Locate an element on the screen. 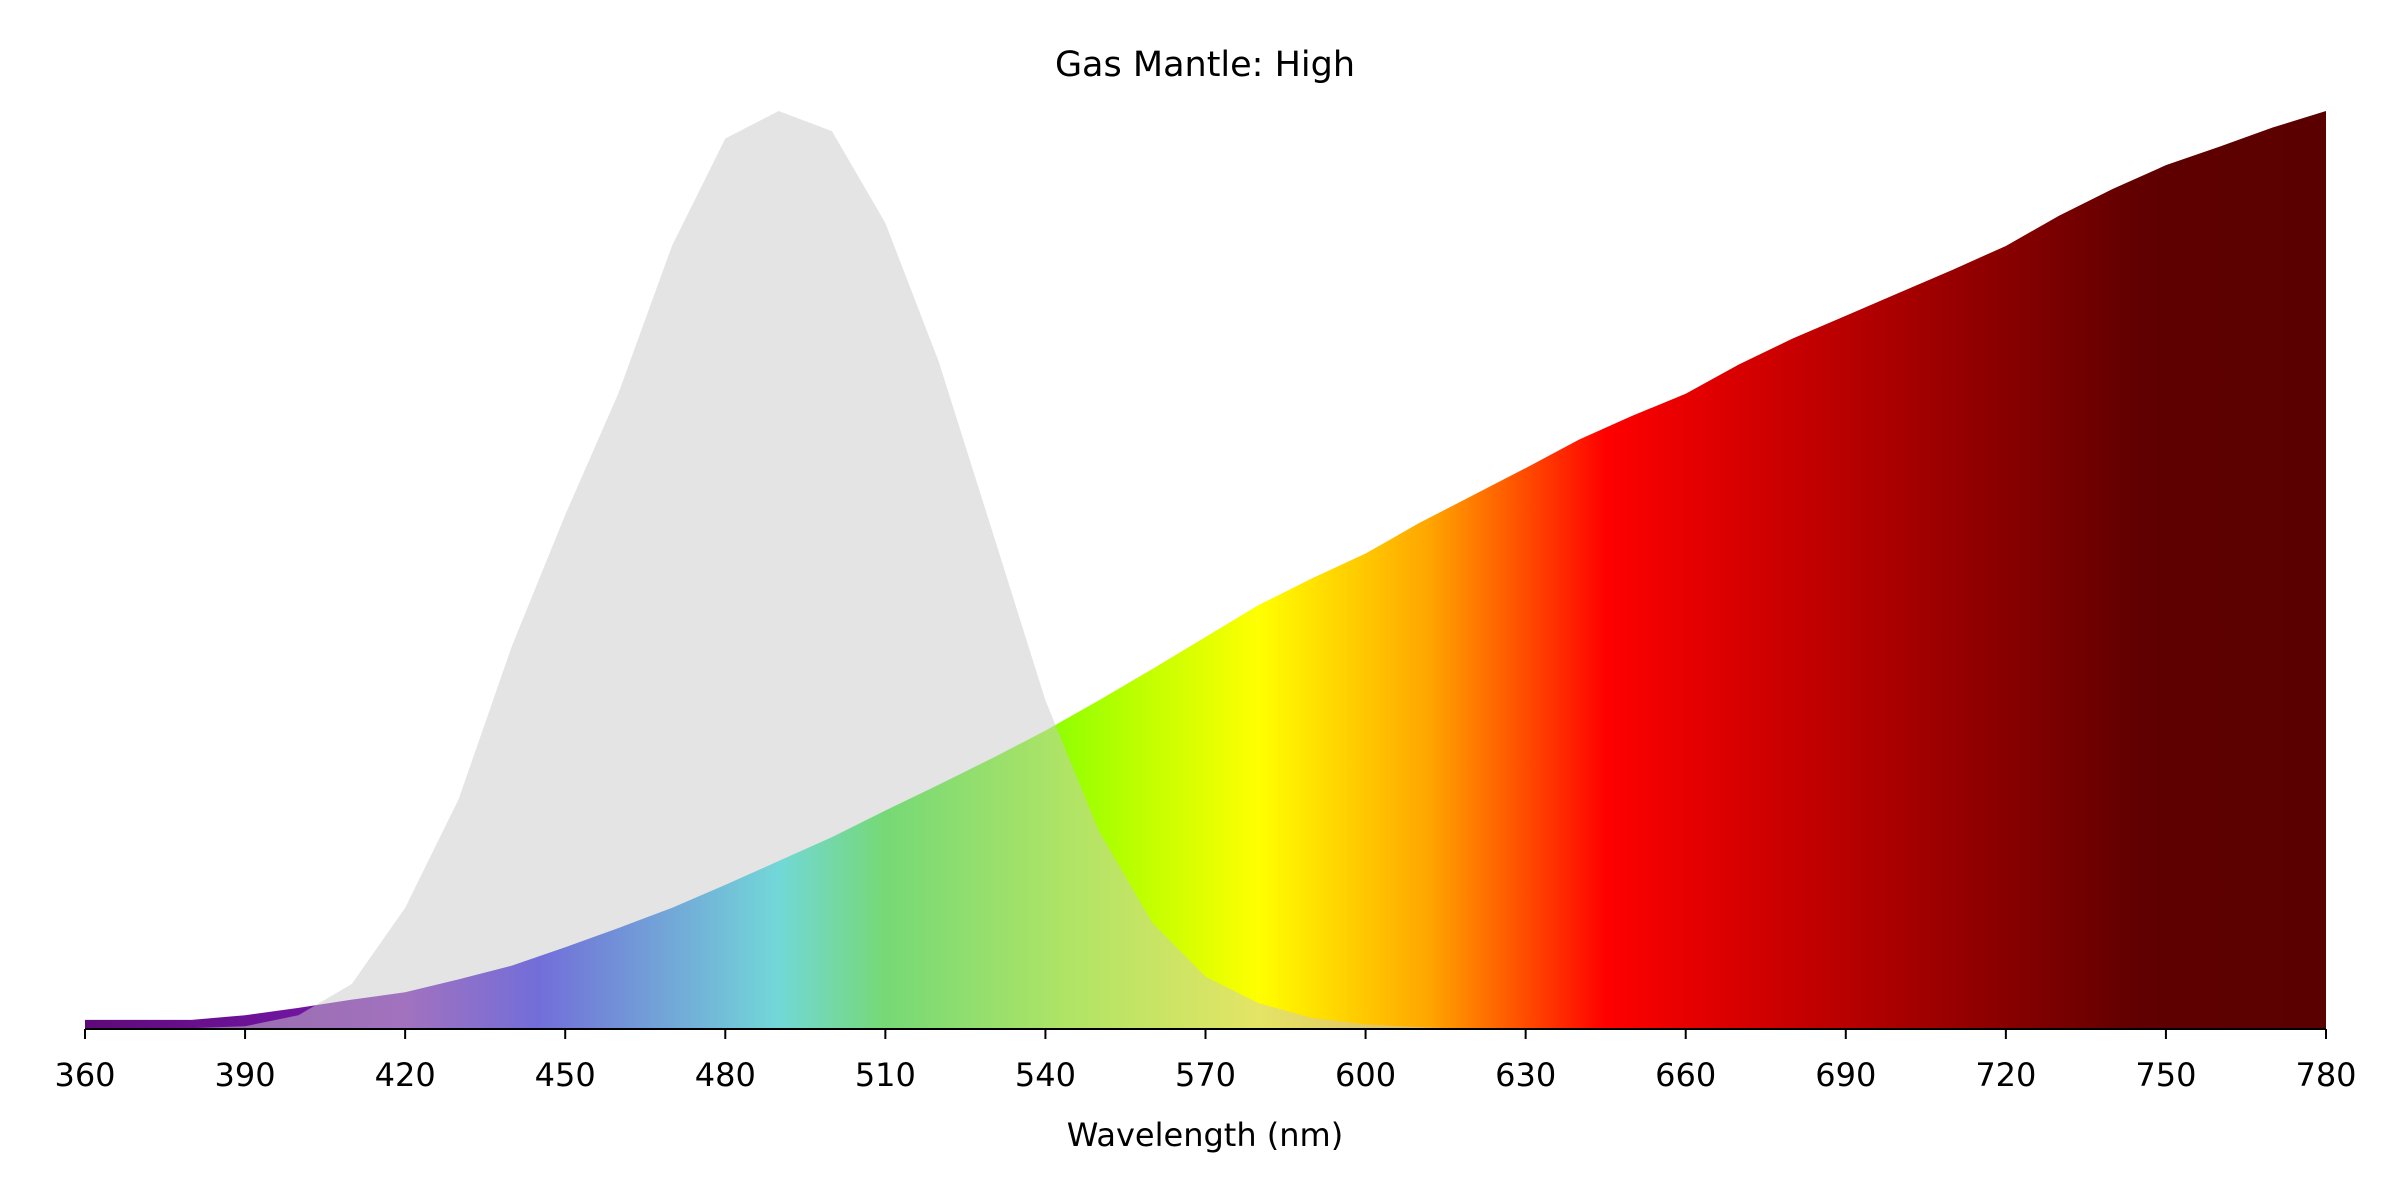 The width and height of the screenshot is (2400, 1200). x-tick-label: 600 is located at coordinates (1365, 1075).